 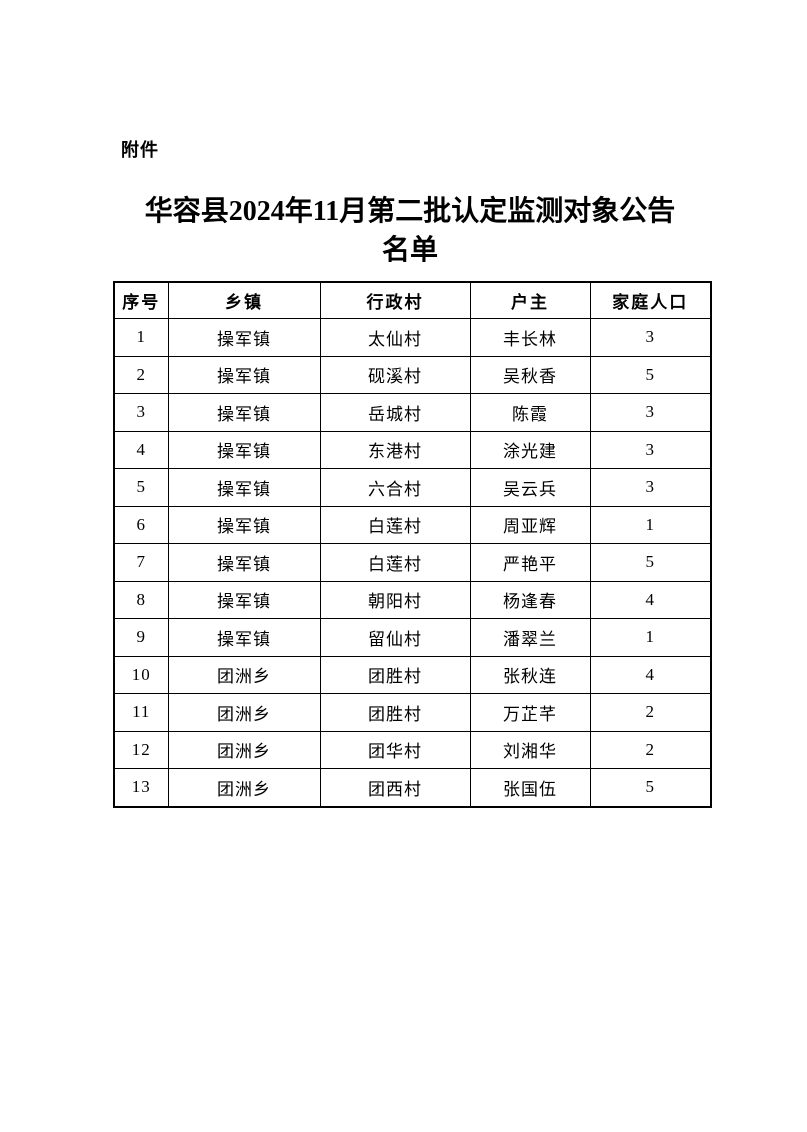 What do you see at coordinates (530, 412) in the screenshot?
I see `cell-head: 陈霞` at bounding box center [530, 412].